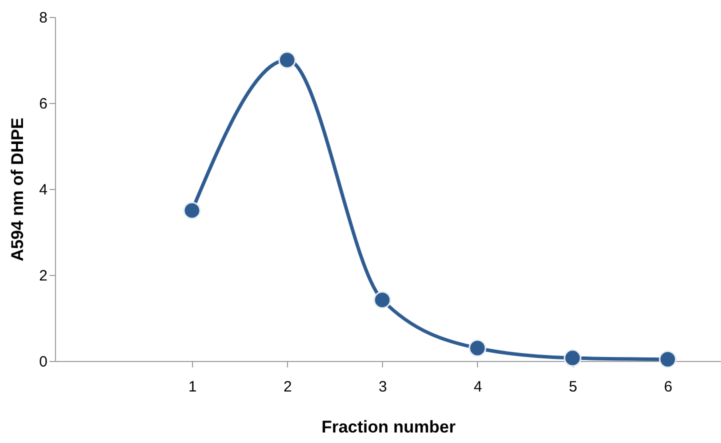 Image resolution: width=721 pixels, height=443 pixels. I want to click on x-tick-label: 5, so click(573, 387).